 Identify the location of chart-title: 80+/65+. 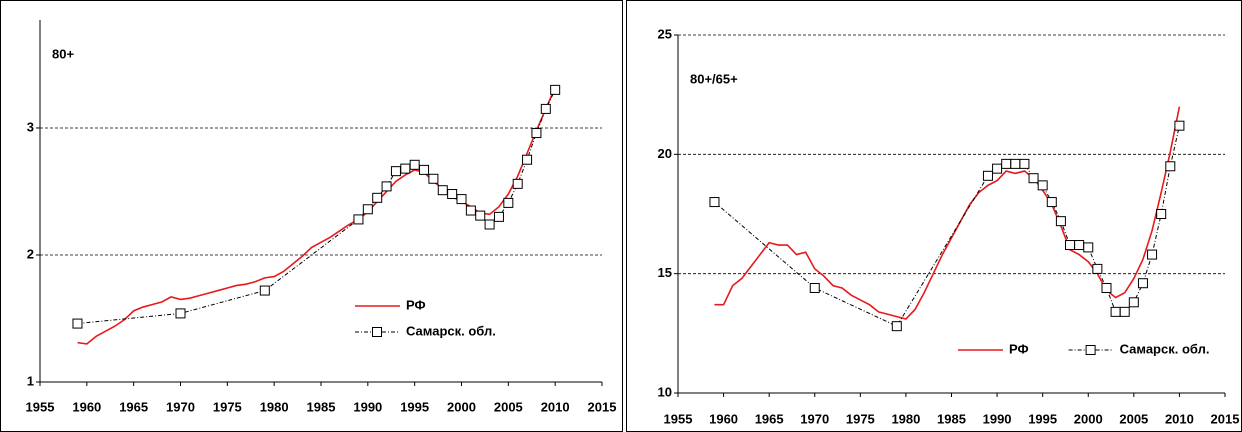
(714, 78).